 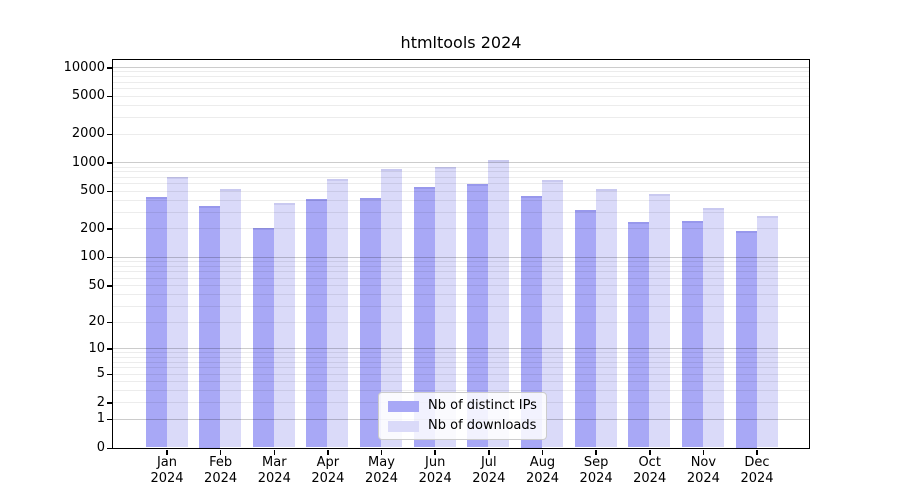 What do you see at coordinates (489, 452) in the screenshot?
I see `x-tick-mark-jul` at bounding box center [489, 452].